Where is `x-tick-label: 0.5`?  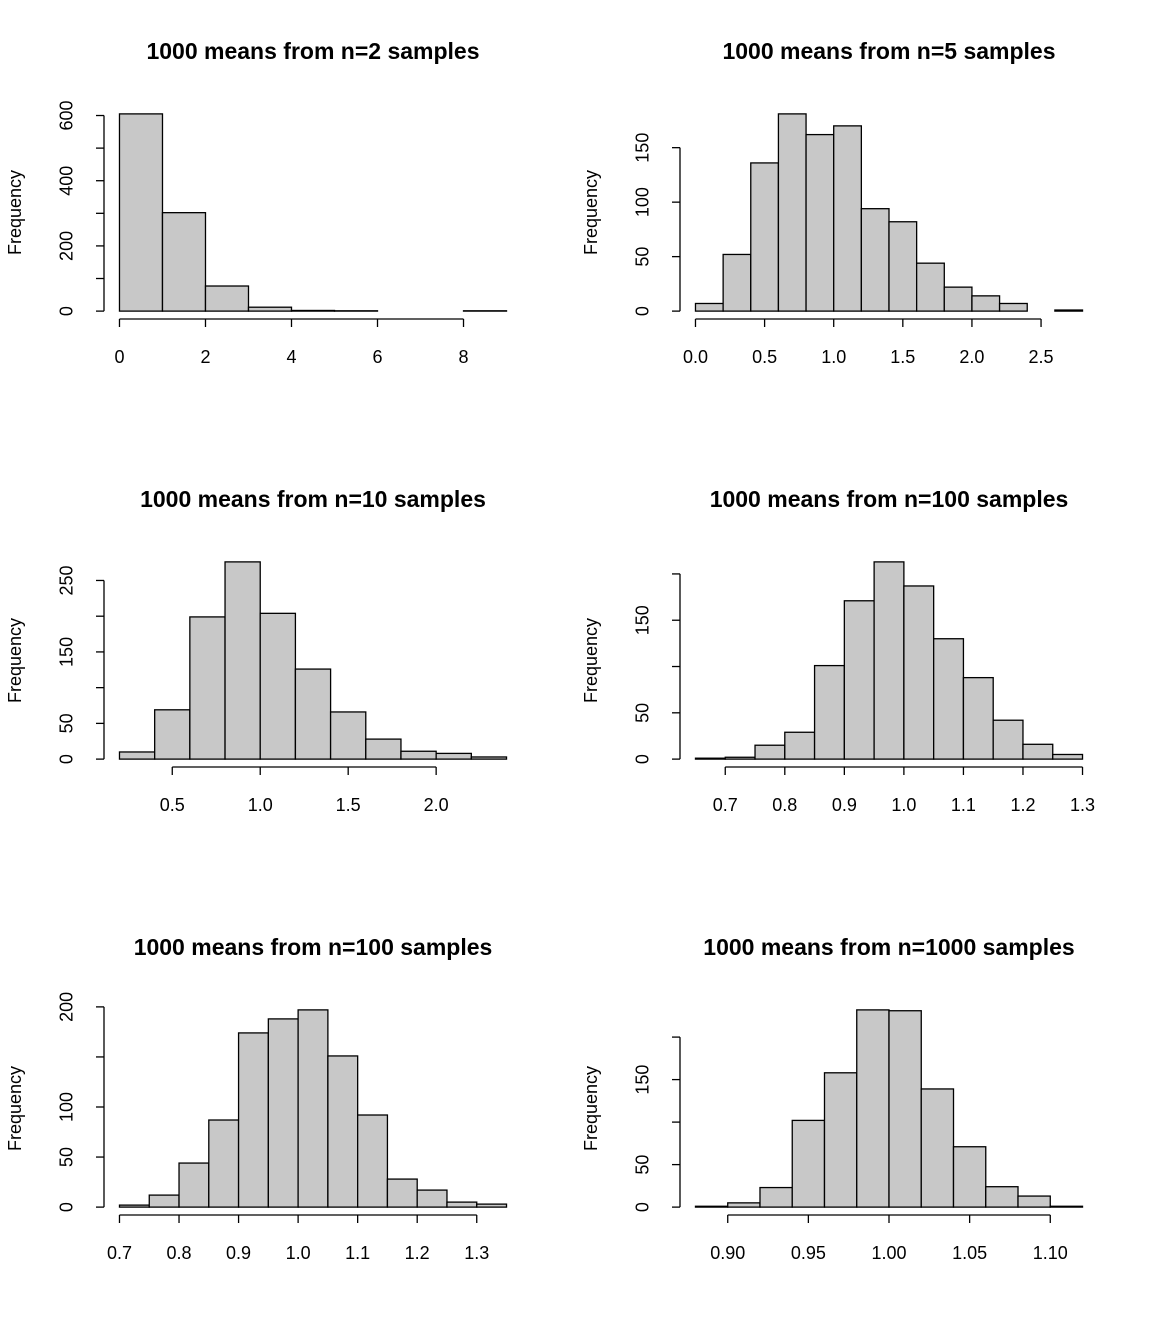 x-tick-label: 0.5 is located at coordinates (172, 805).